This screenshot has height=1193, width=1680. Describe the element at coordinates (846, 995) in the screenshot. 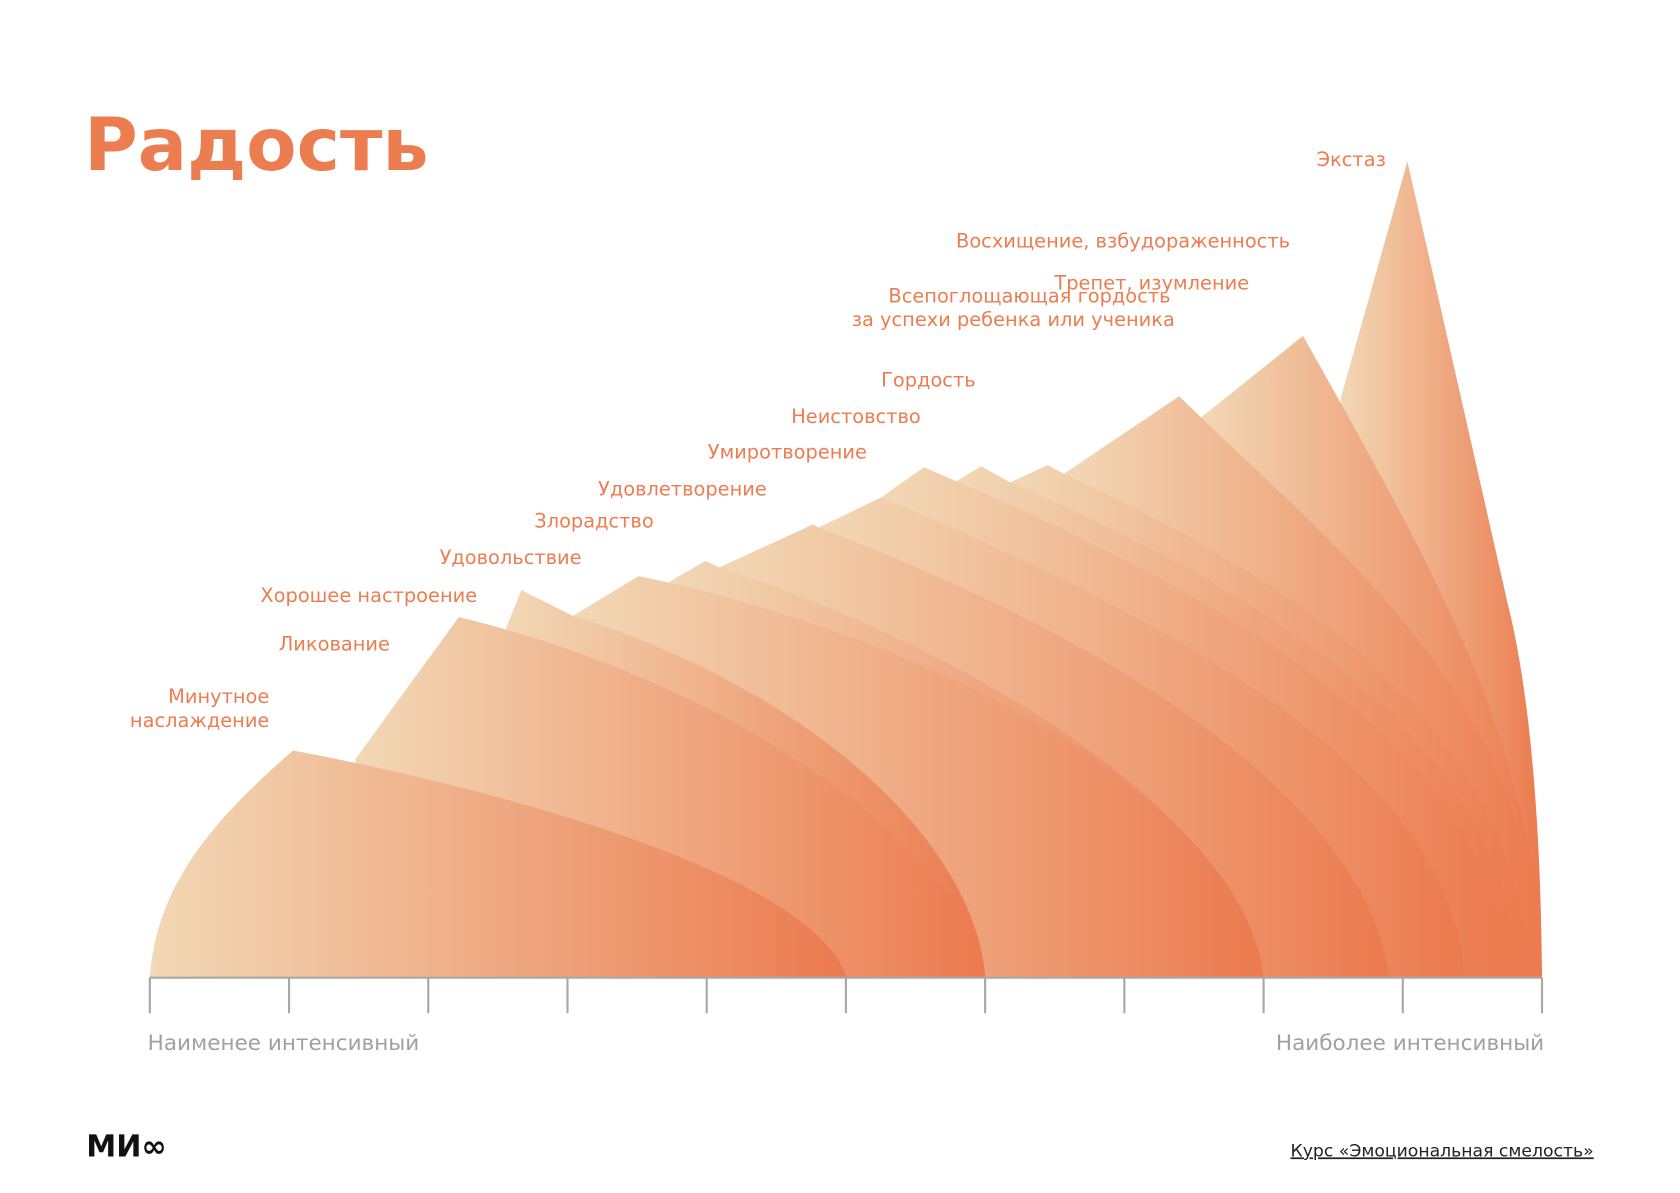

I see `x-axis` at that location.